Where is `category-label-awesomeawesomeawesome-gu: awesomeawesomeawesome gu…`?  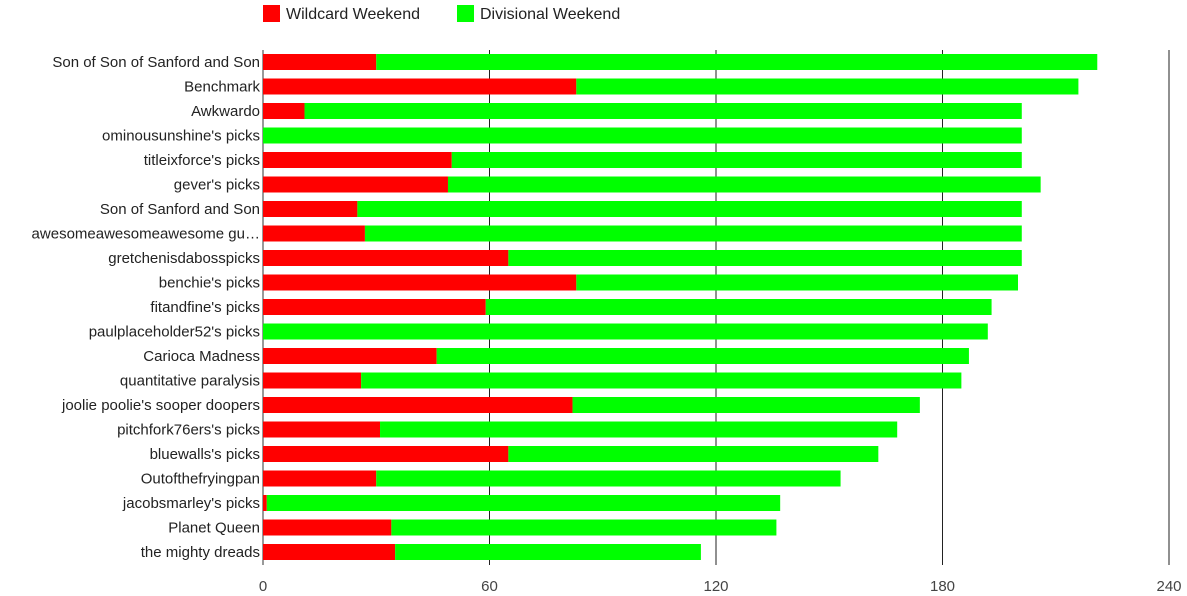 category-label-awesomeawesomeawesome-gu: awesomeawesomeawesome gu… is located at coordinates (146, 234).